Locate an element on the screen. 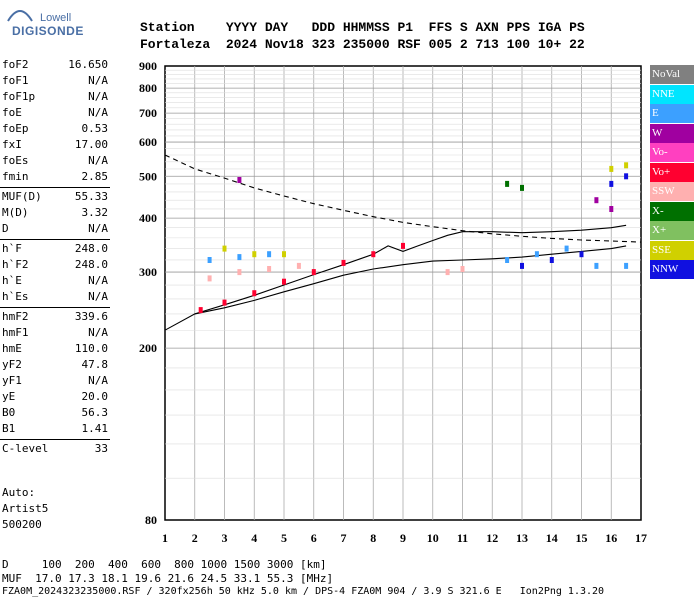 This screenshot has width=700, height=600. param-row: foEs N/A is located at coordinates (55, 162).